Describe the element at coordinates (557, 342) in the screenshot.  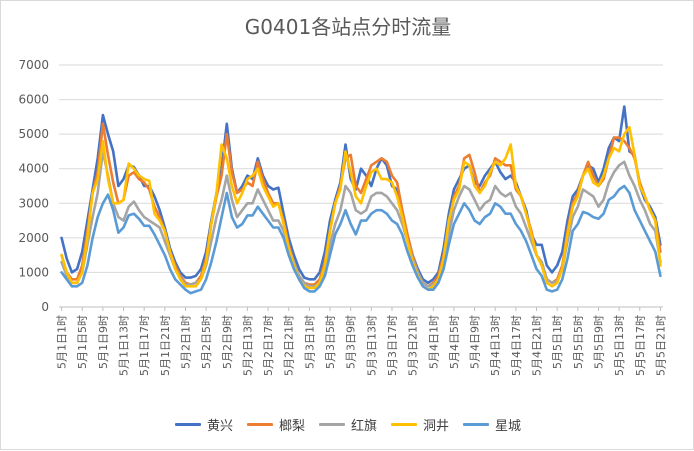
I see `x-tick-label: 5月5日1时` at that location.